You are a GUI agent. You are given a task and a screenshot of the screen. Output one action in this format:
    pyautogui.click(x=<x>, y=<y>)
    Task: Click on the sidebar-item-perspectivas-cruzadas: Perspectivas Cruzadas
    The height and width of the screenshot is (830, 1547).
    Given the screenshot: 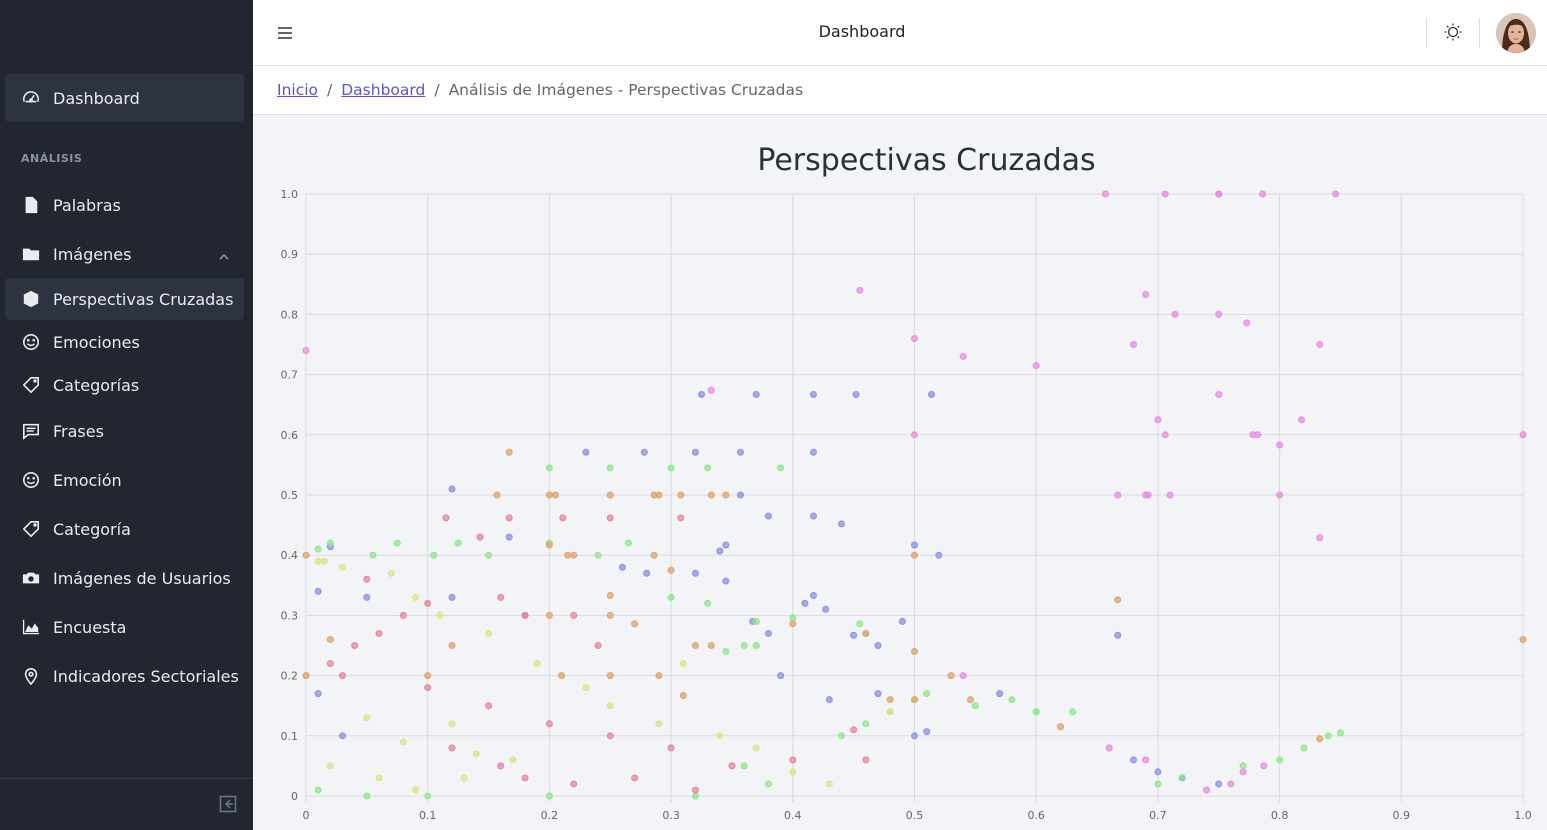 What is the action you would take?
    pyautogui.click(x=124, y=299)
    